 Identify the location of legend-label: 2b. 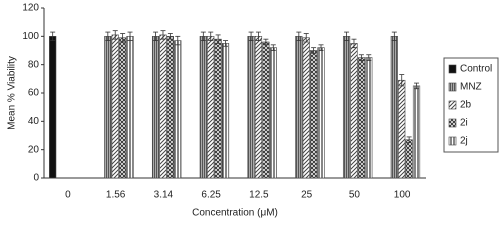
(466, 105).